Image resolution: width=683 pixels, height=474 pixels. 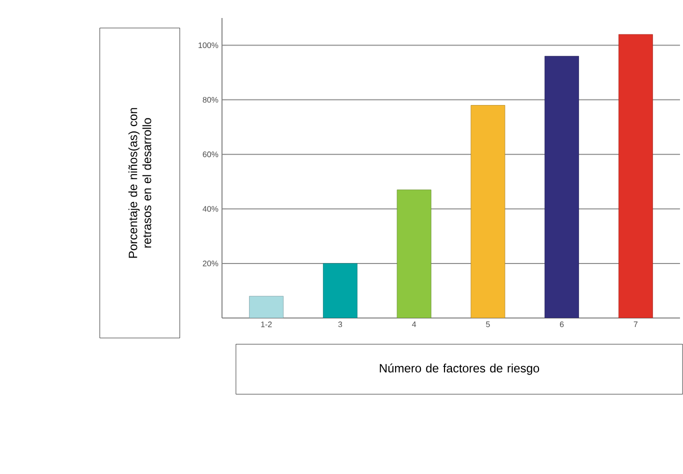 I want to click on x-tick-label: 3, so click(x=340, y=325).